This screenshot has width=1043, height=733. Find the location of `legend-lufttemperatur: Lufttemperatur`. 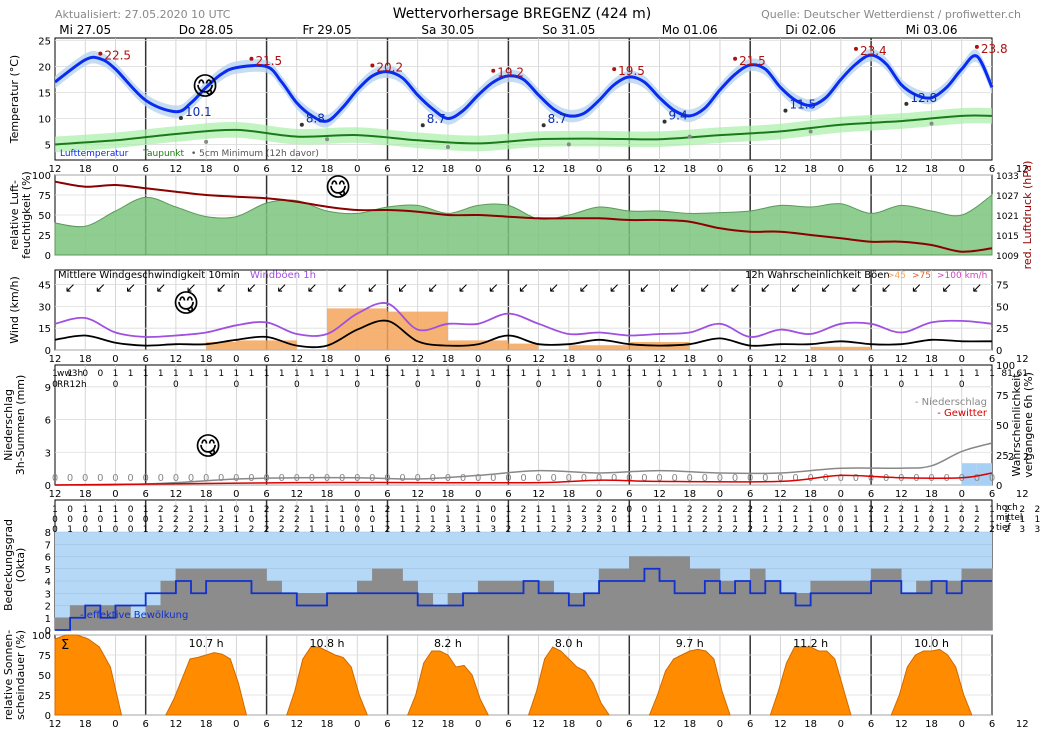

legend-lufttemperatur: Lufttemperatur is located at coordinates (94, 154).